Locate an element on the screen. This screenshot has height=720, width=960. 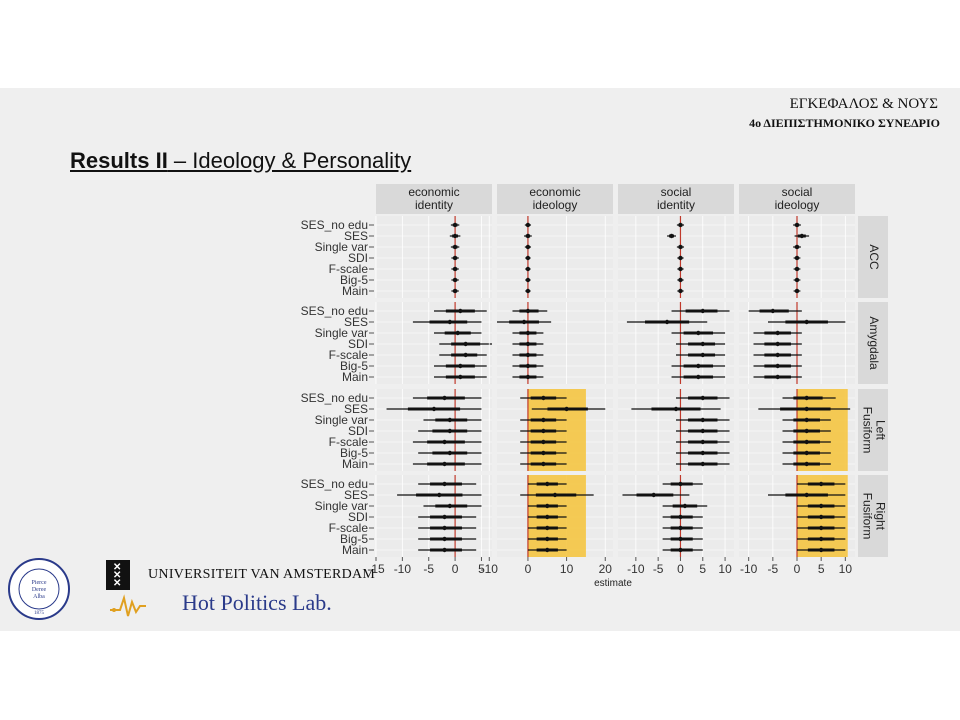
facet-col-label: social is located at coordinates (797, 192).